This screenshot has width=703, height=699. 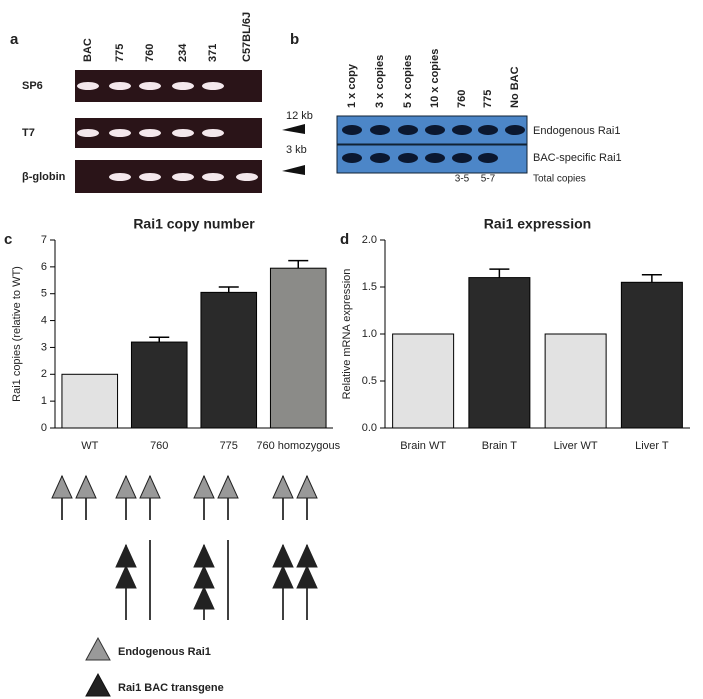 What do you see at coordinates (28, 133) in the screenshot?
I see `row-label: T7` at bounding box center [28, 133].